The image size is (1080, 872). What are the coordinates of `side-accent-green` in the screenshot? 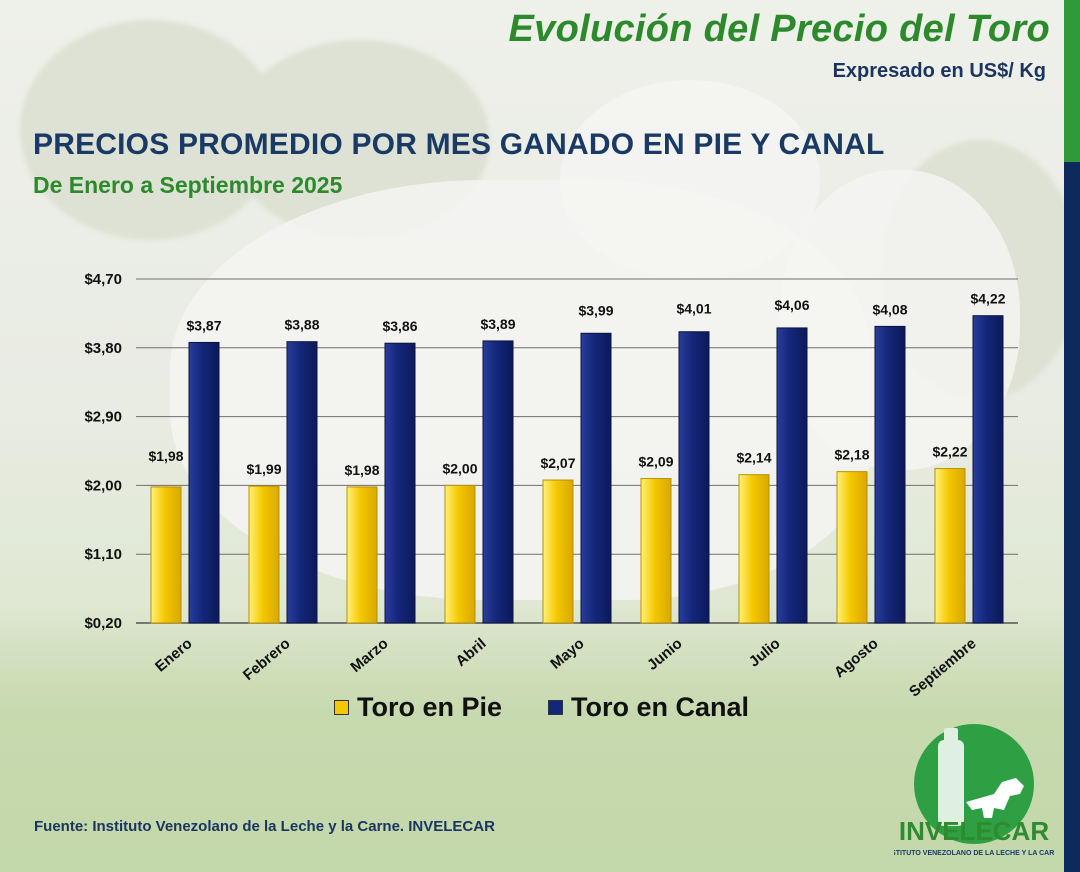 It's located at (1072, 81).